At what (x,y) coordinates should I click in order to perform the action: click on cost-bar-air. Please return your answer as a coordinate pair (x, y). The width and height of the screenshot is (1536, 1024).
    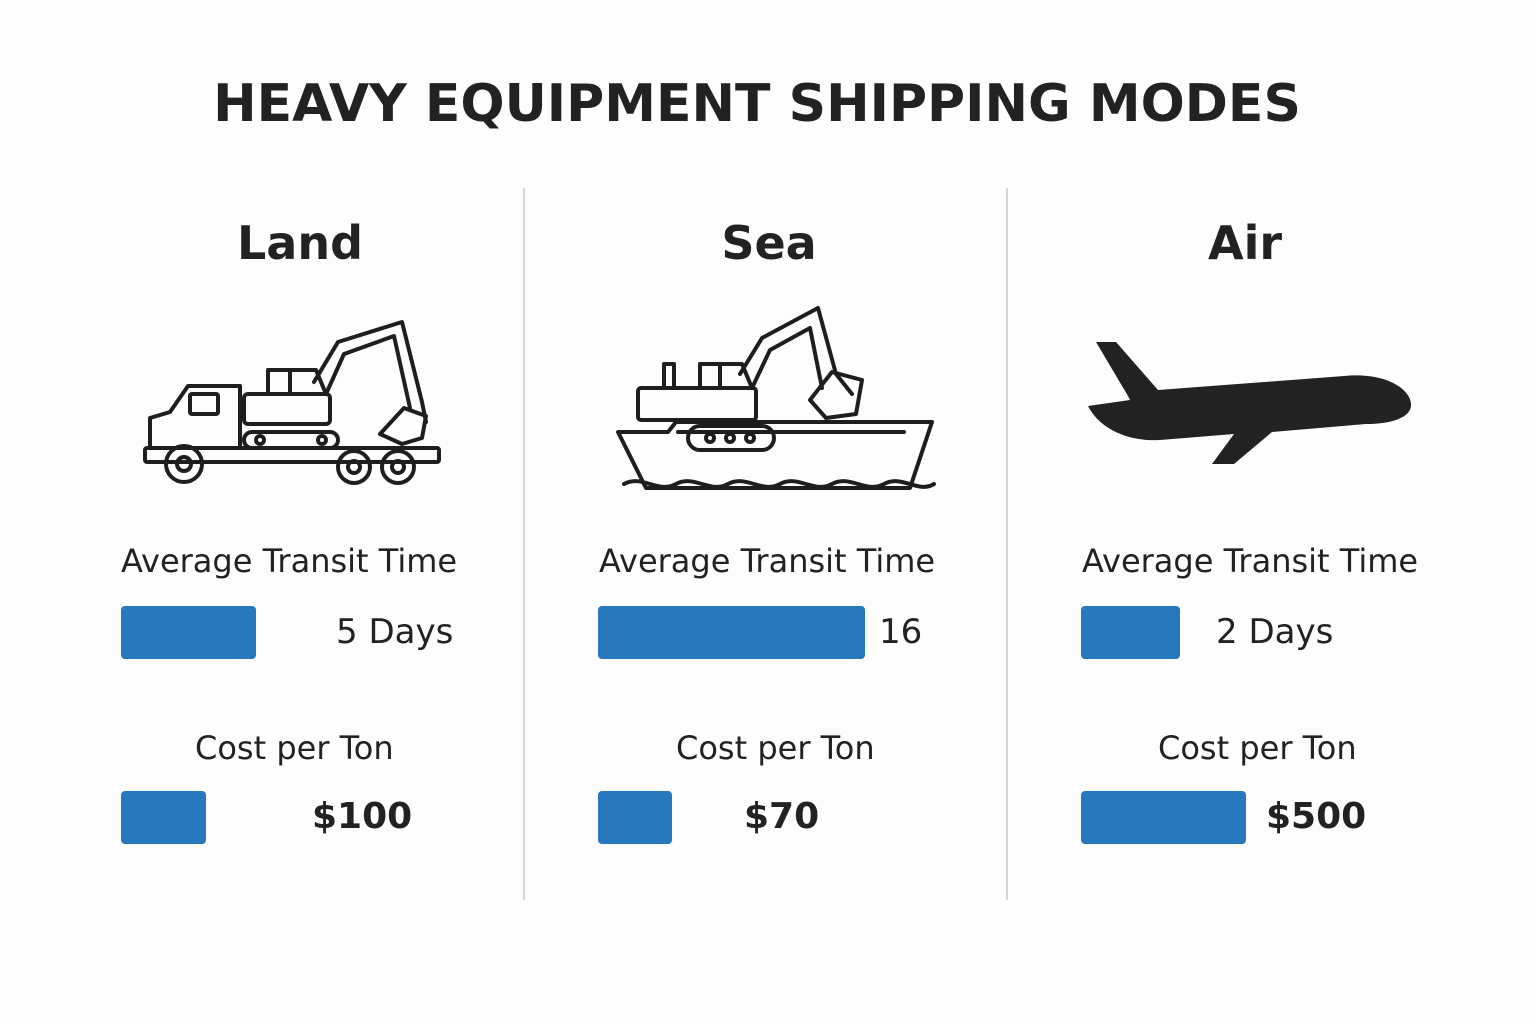
    Looking at the image, I should click on (1163, 817).